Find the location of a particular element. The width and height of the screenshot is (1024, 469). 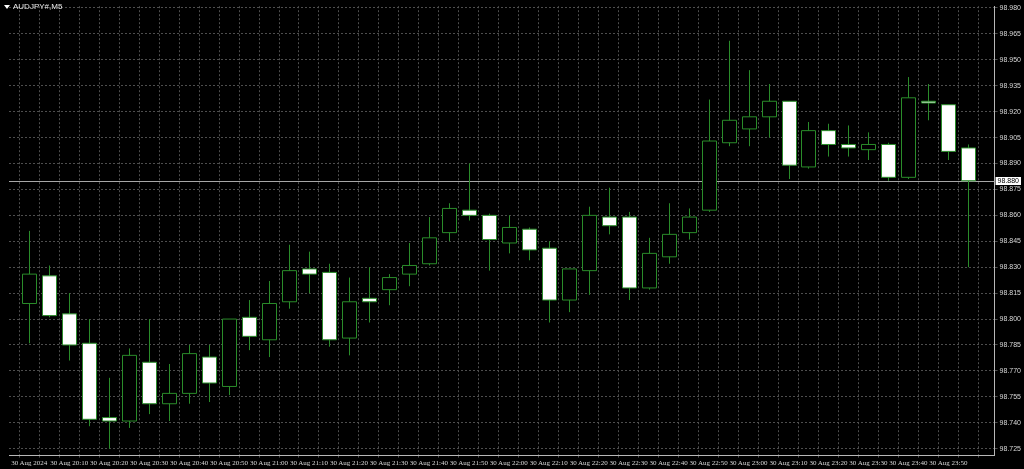

chart-title: AUDJPY#,M5 is located at coordinates (38, 7).